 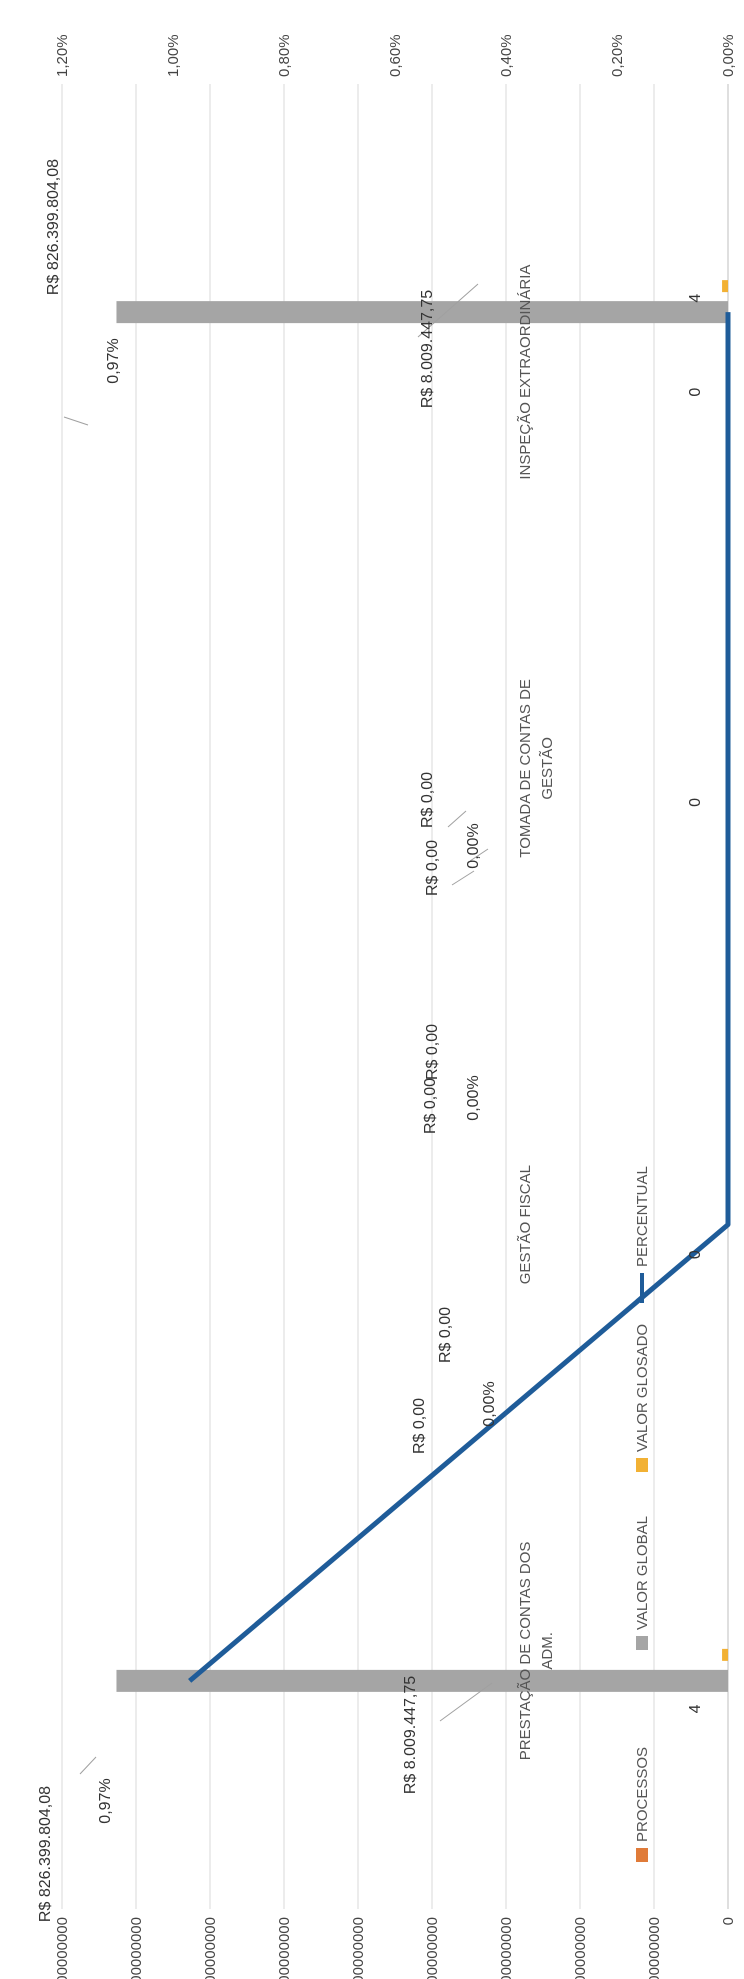 What do you see at coordinates (547, 768) in the screenshot?
I see `category-label: GESTÃO` at bounding box center [547, 768].